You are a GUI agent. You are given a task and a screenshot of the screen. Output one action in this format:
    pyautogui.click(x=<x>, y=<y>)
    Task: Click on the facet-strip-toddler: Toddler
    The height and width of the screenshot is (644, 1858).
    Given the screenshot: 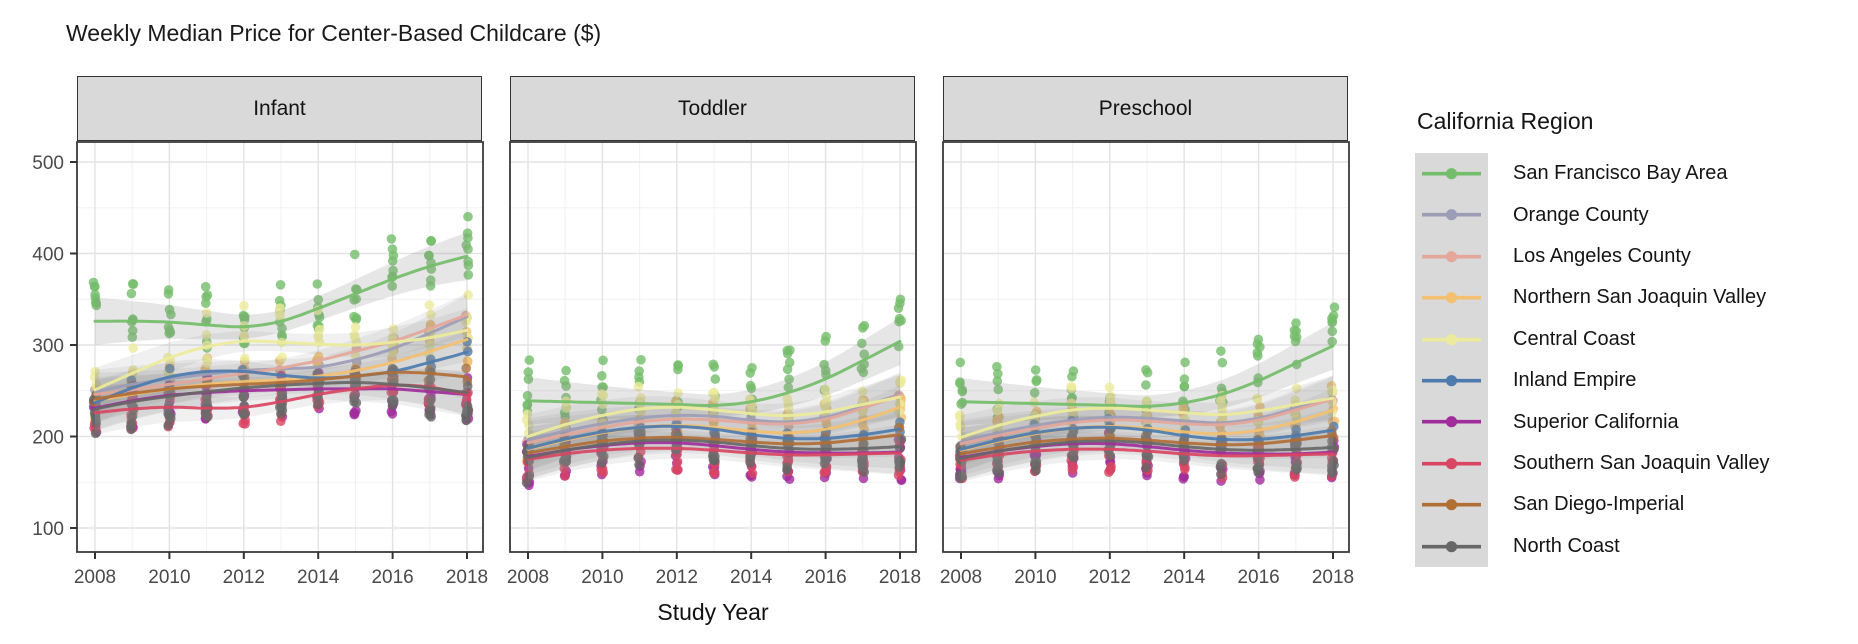 What is the action you would take?
    pyautogui.click(x=712, y=108)
    